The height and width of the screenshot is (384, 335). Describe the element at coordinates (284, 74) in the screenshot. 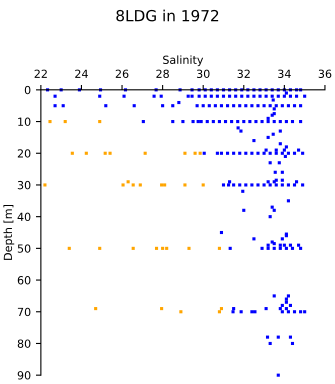

I see `x-tick-label: 34` at that location.